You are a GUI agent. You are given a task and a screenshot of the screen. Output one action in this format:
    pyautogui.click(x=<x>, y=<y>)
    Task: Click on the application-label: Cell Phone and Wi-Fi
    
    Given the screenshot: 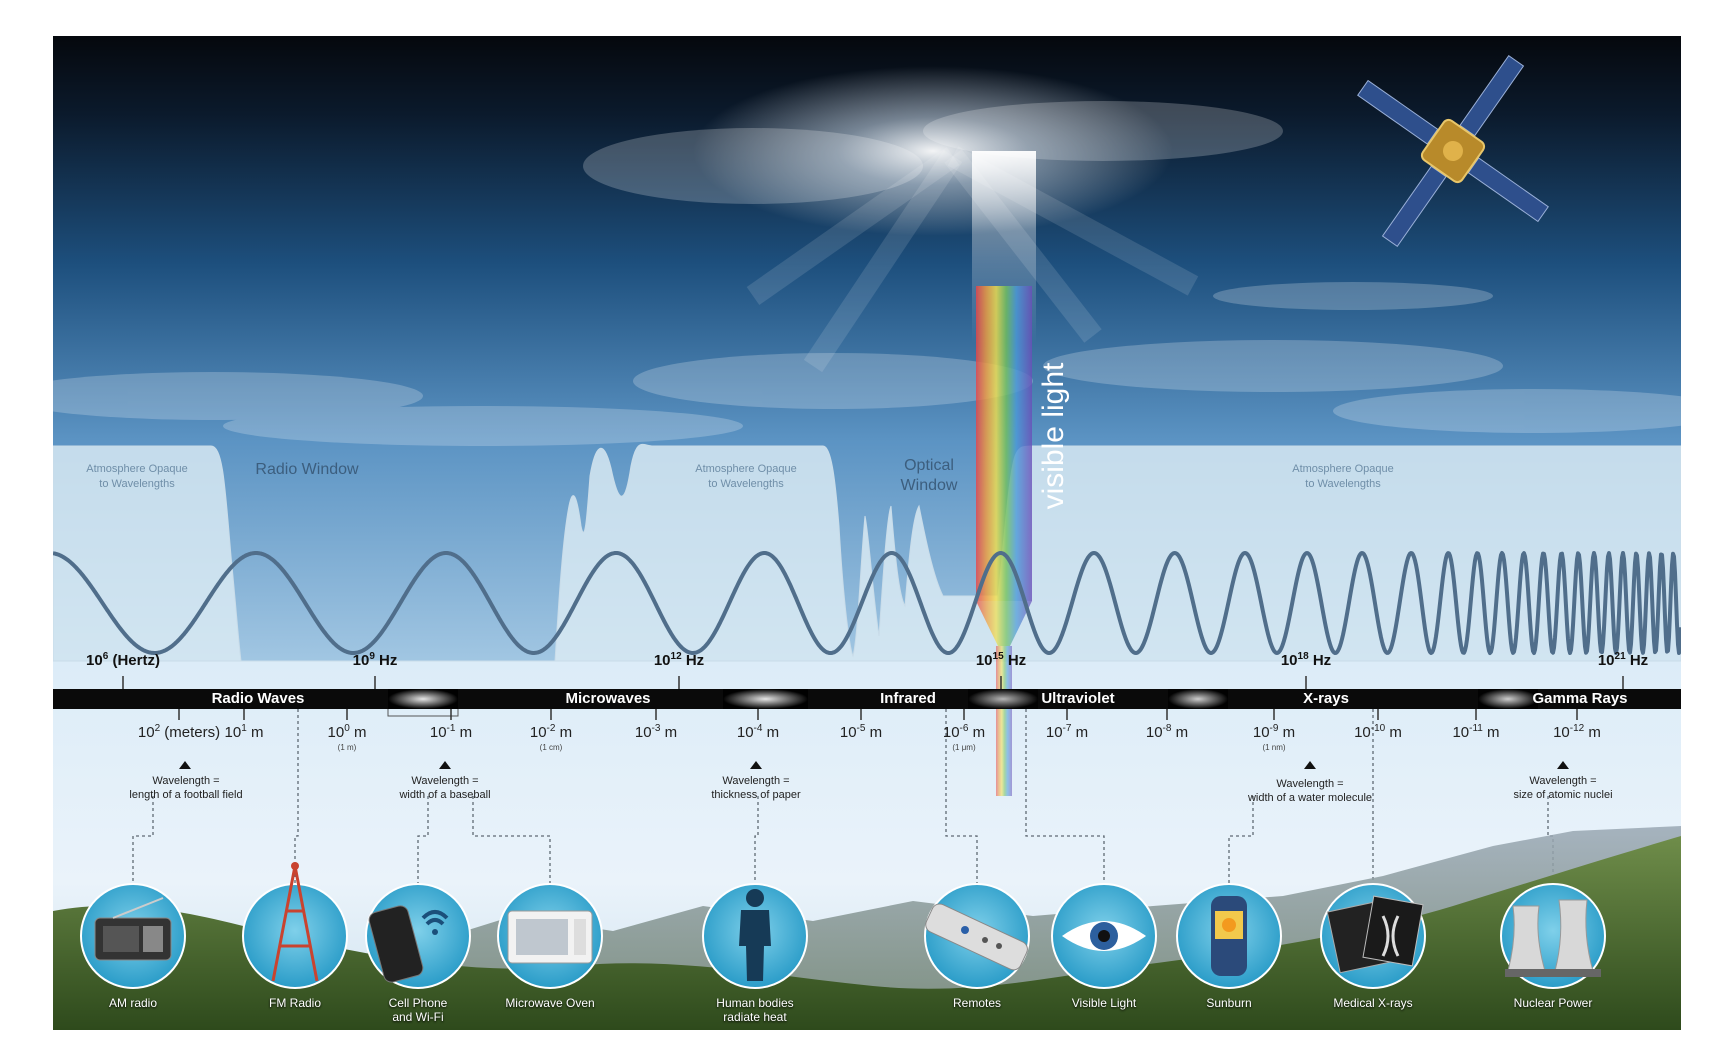 What is the action you would take?
    pyautogui.click(x=418, y=1010)
    